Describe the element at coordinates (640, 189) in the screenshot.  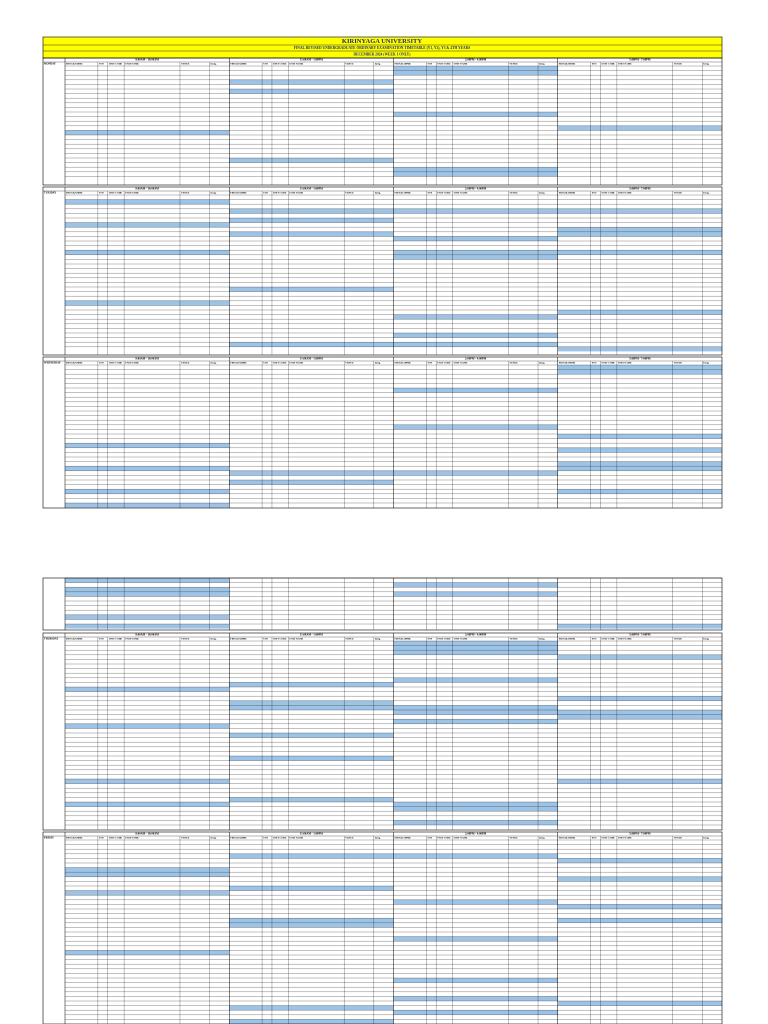
I see `slot-label: 5:00PM - 7:00PM` at that location.